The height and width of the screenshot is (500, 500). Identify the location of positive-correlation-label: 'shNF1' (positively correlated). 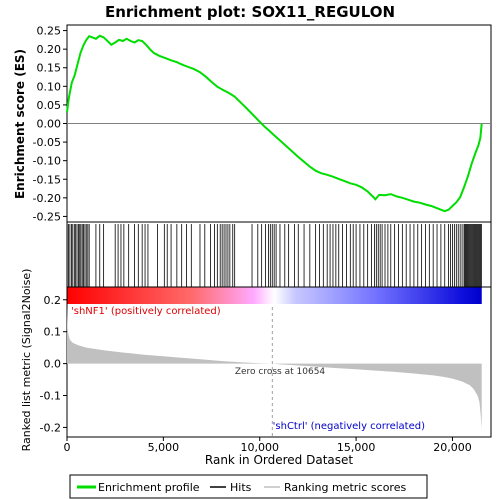
(146, 311).